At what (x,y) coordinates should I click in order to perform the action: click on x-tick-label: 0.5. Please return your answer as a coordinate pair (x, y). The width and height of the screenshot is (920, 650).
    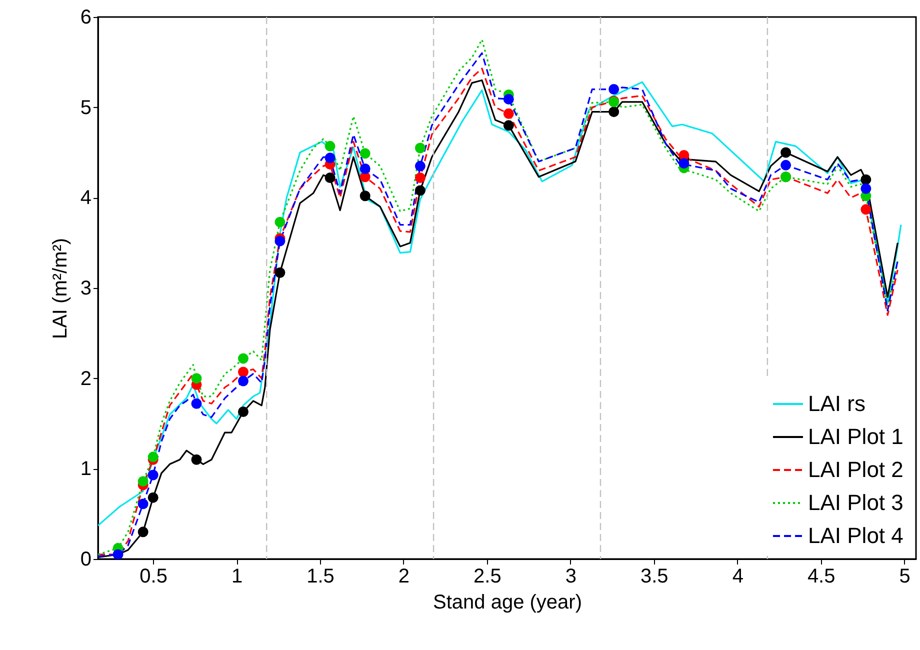
    Looking at the image, I should click on (154, 577).